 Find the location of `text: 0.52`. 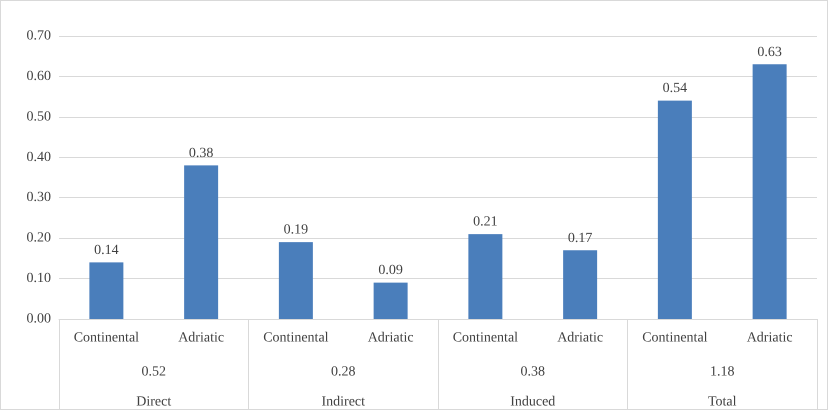

text: 0.52 is located at coordinates (154, 372).